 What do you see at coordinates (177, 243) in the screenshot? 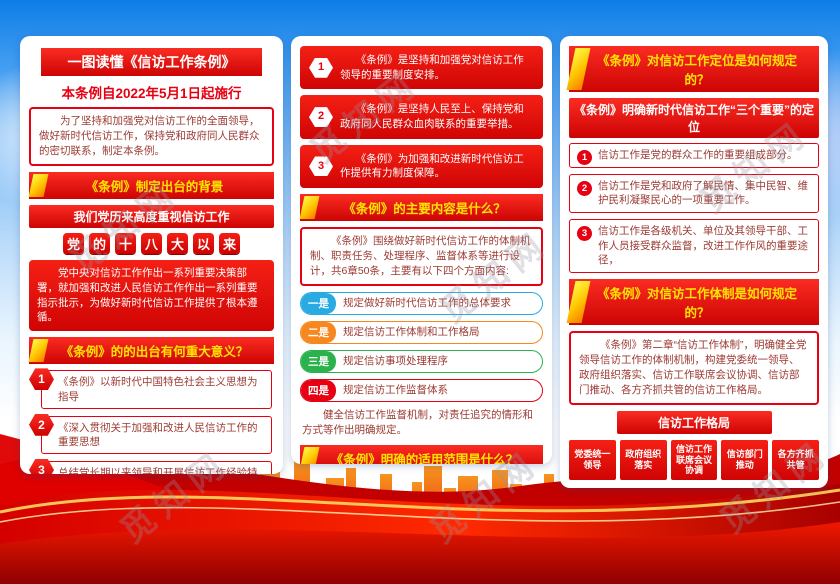
I see `slogan-tile: 大` at bounding box center [177, 243].